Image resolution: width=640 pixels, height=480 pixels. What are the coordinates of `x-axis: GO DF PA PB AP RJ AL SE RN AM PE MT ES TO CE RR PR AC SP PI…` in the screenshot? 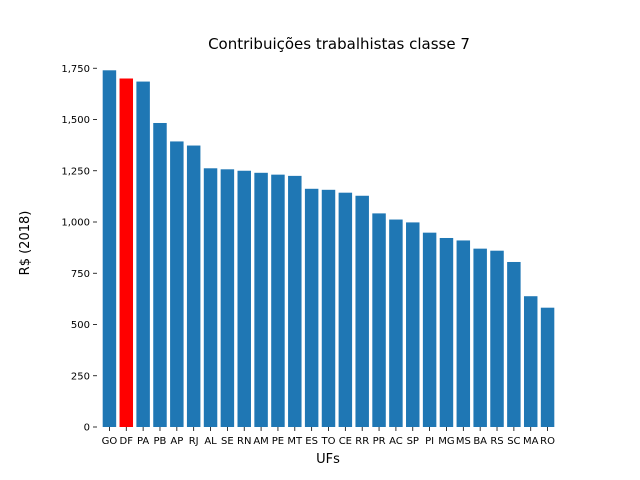 It's located at (328, 437).